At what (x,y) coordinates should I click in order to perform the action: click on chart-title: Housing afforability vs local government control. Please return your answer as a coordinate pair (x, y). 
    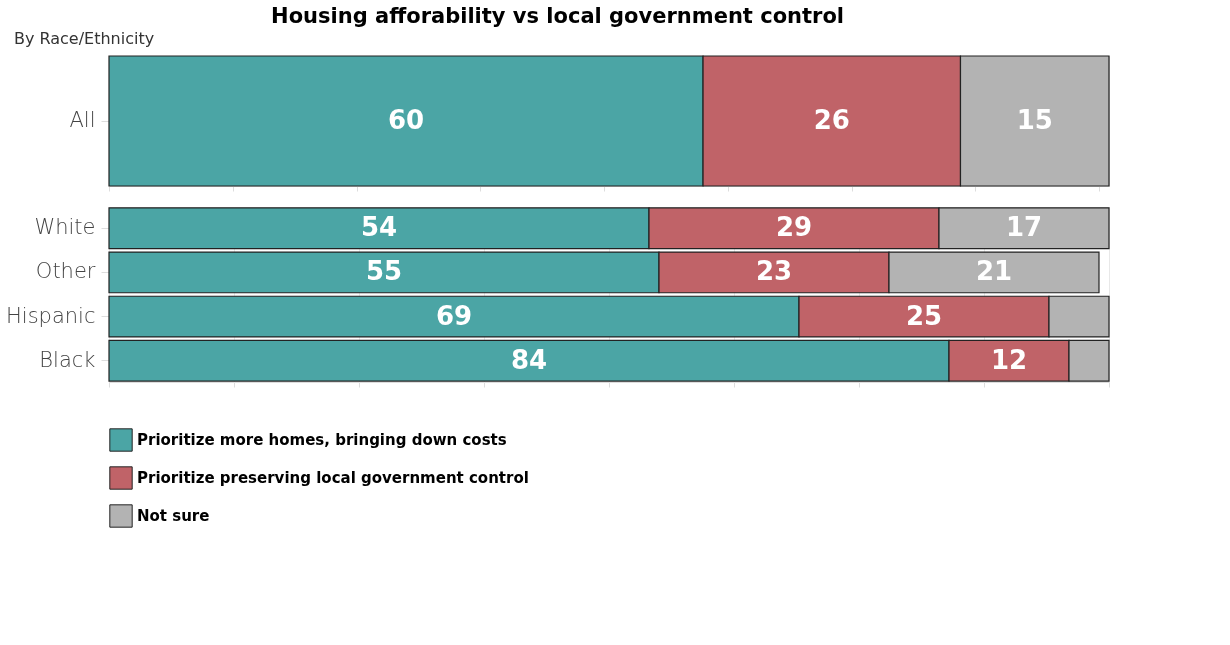
    Looking at the image, I should click on (558, 15).